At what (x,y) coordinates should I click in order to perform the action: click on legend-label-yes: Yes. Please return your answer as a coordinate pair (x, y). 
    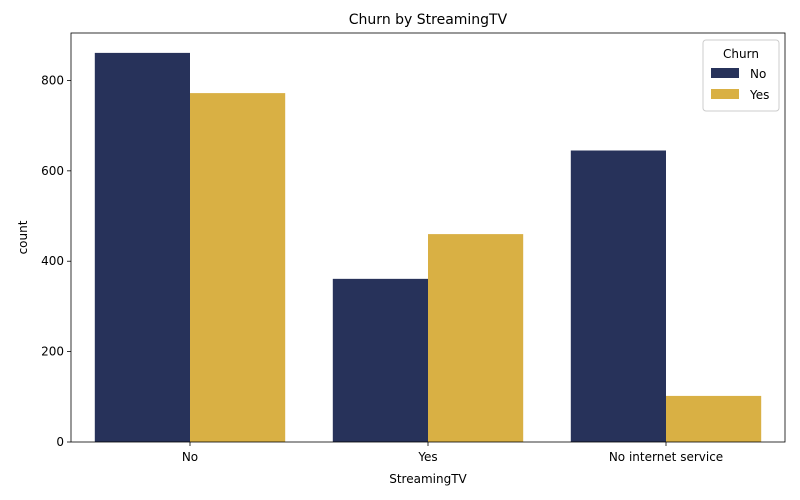
    Looking at the image, I should click on (759, 95).